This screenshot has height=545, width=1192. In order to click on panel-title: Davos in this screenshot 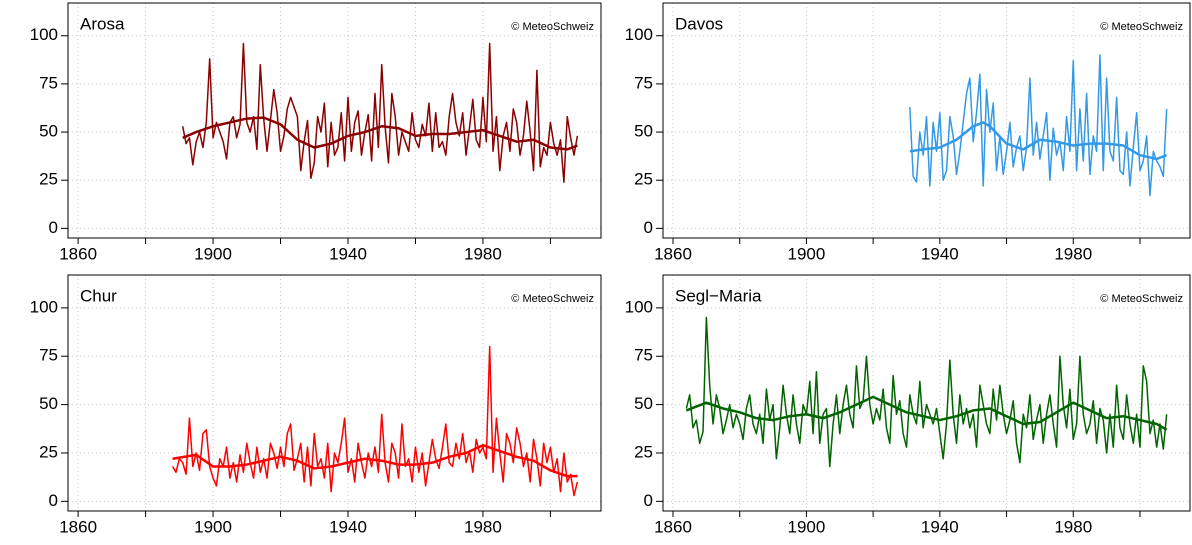, I will do `click(699, 23)`.